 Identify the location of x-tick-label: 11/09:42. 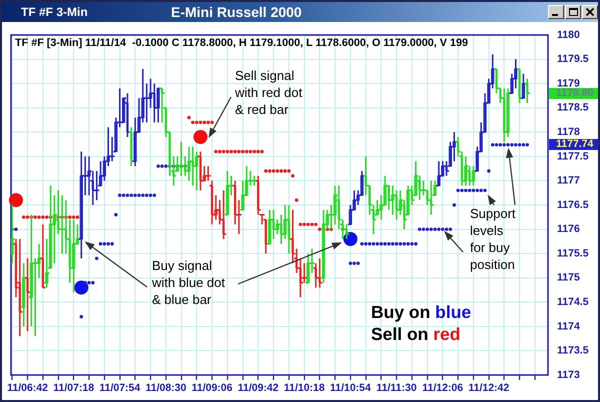
(258, 388).